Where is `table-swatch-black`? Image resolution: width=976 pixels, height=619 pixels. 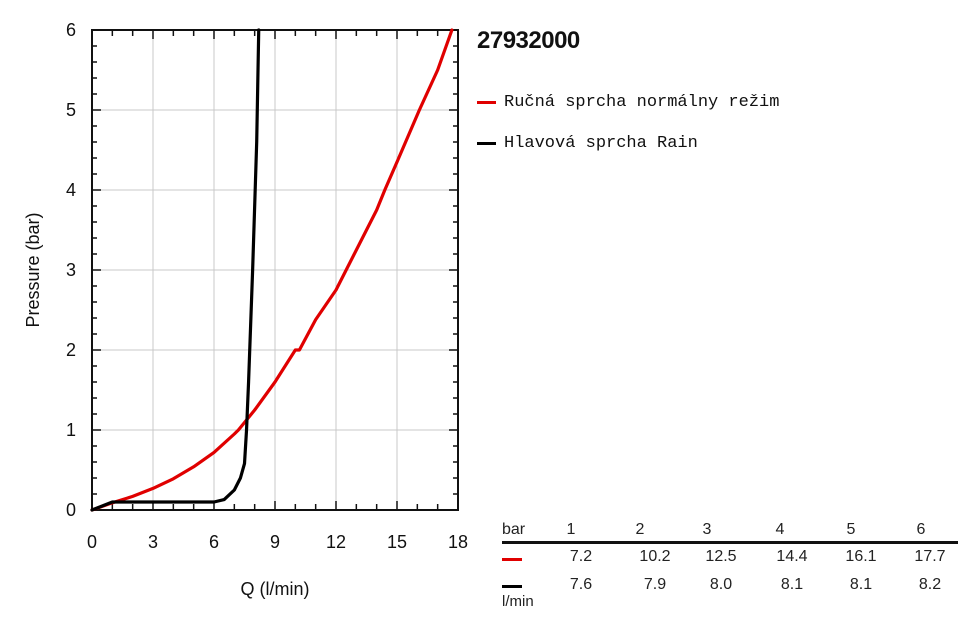
table-swatch-black is located at coordinates (512, 586).